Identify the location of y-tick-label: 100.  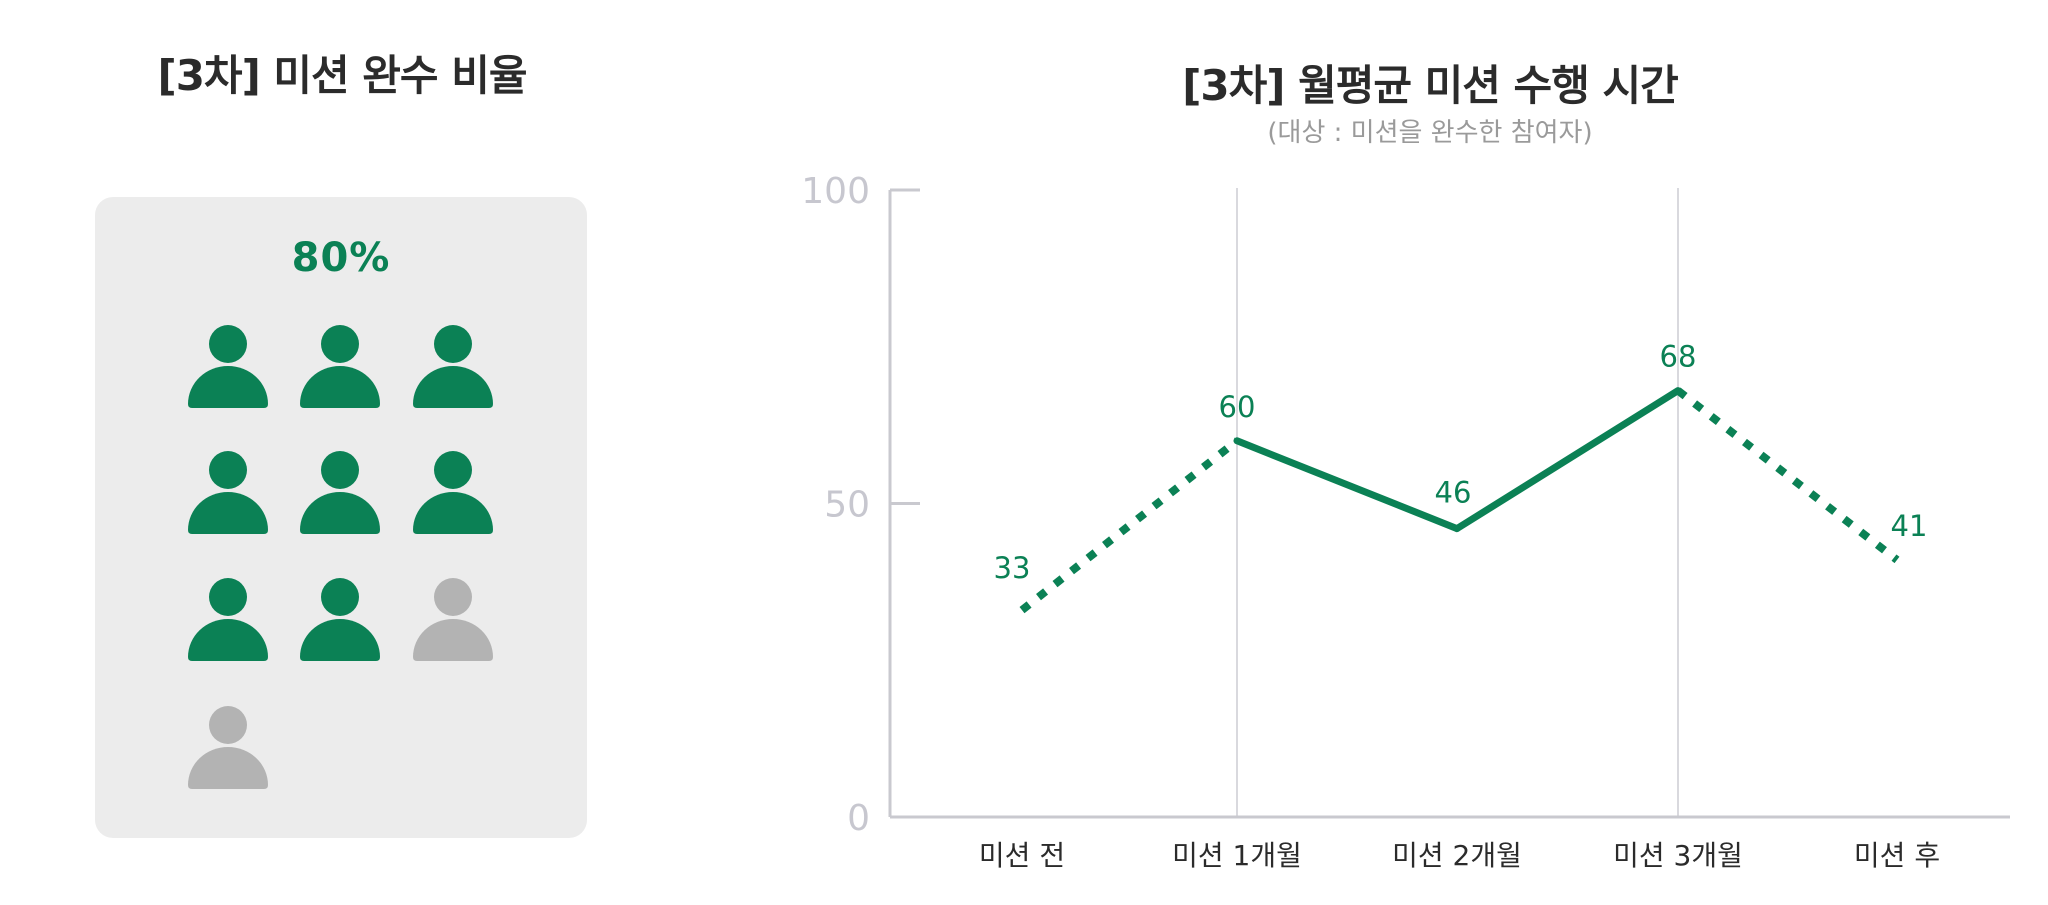
(835, 191).